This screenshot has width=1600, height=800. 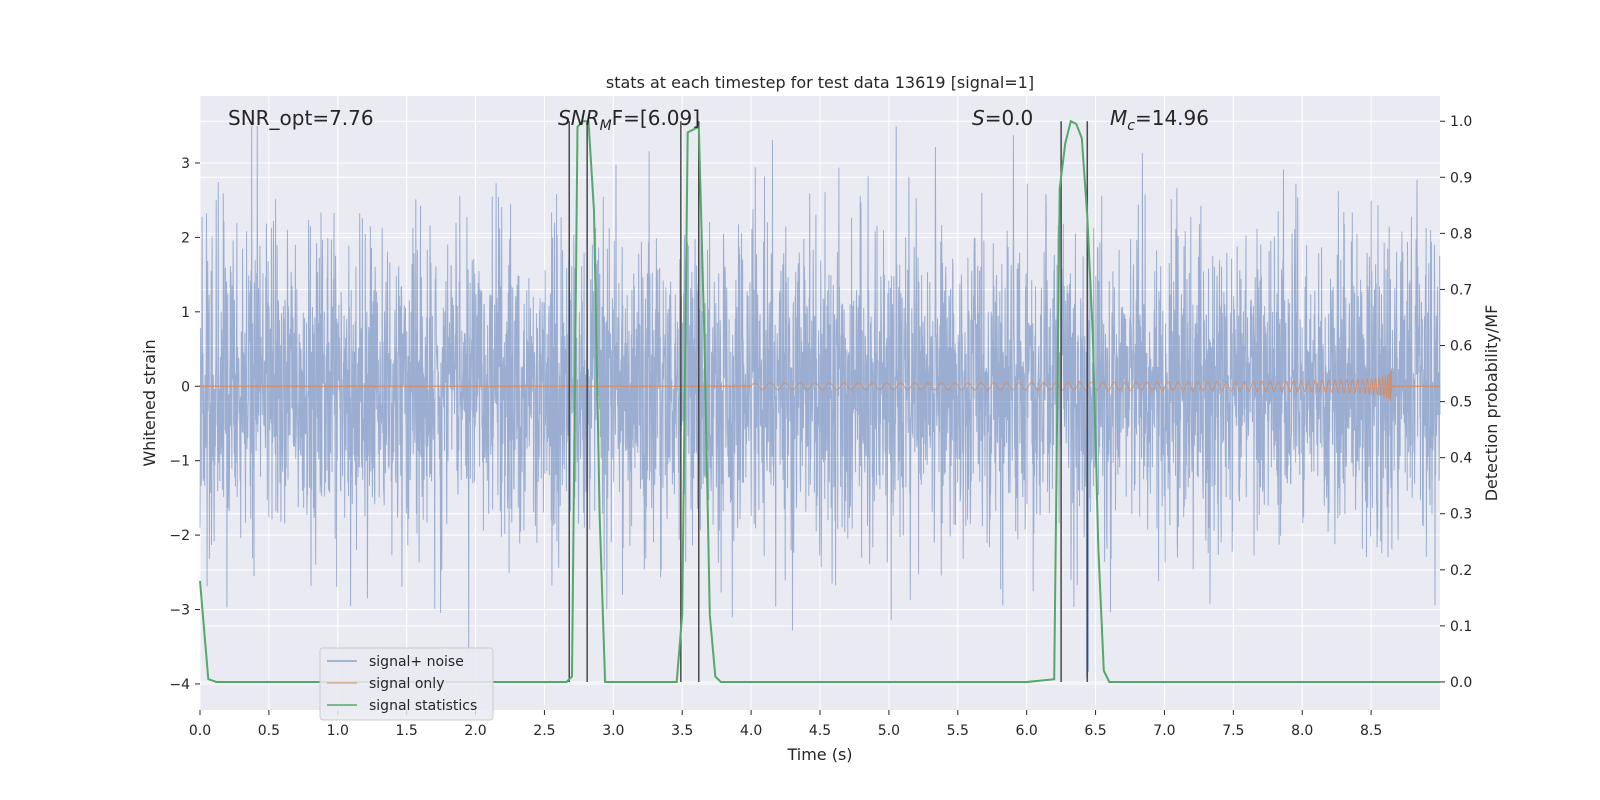 What do you see at coordinates (185, 313) in the screenshot?
I see `left-y-tick-label: 1` at bounding box center [185, 313].